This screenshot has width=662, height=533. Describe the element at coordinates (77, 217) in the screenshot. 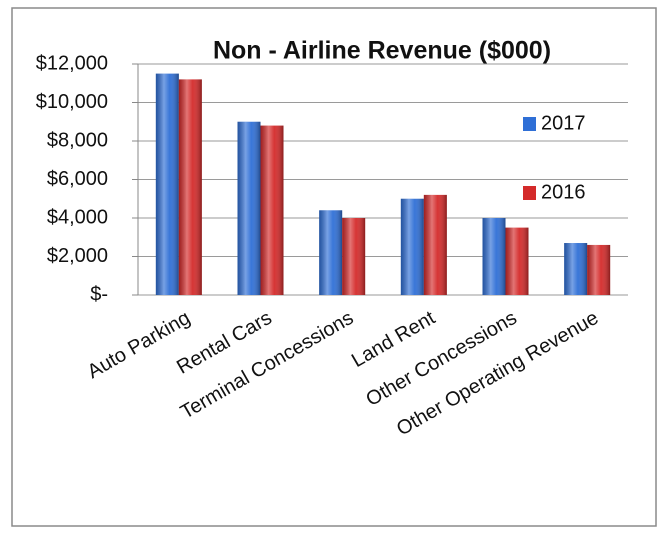

I see `y-tick-label: $4,000` at that location.